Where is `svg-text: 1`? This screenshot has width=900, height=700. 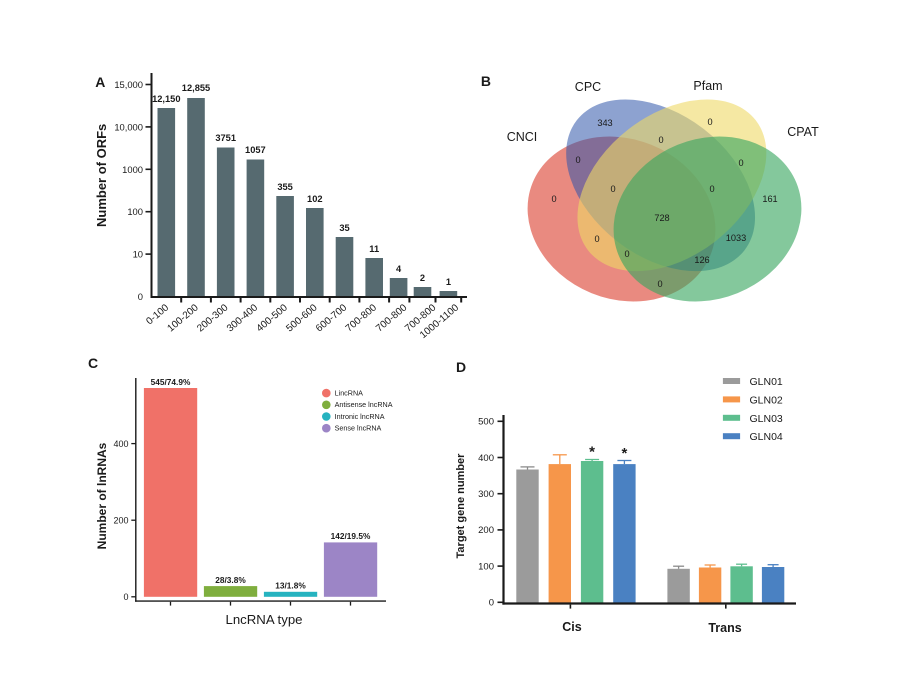 svg-text: 1 is located at coordinates (448, 282).